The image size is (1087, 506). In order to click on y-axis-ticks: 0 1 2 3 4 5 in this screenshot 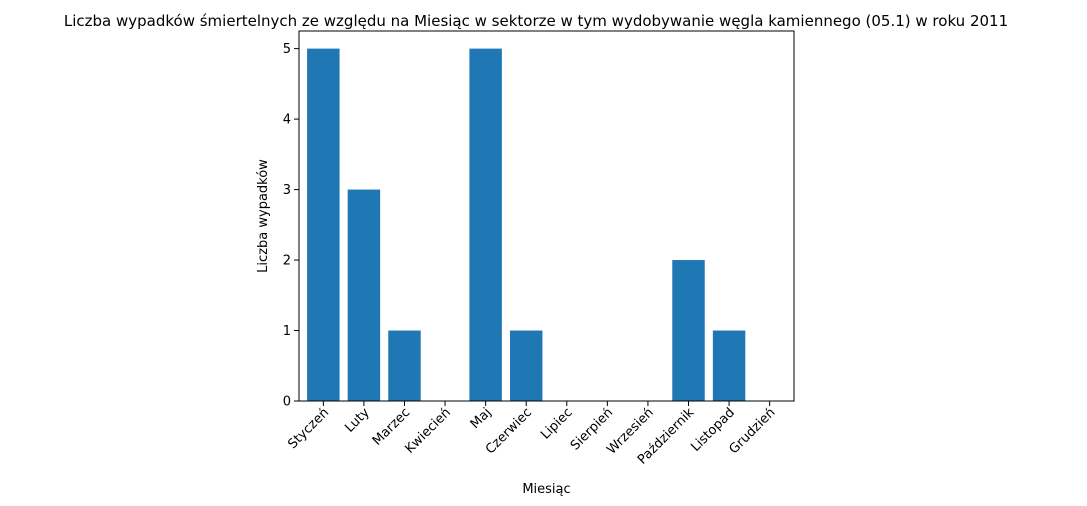, I will do `click(291, 226)`.